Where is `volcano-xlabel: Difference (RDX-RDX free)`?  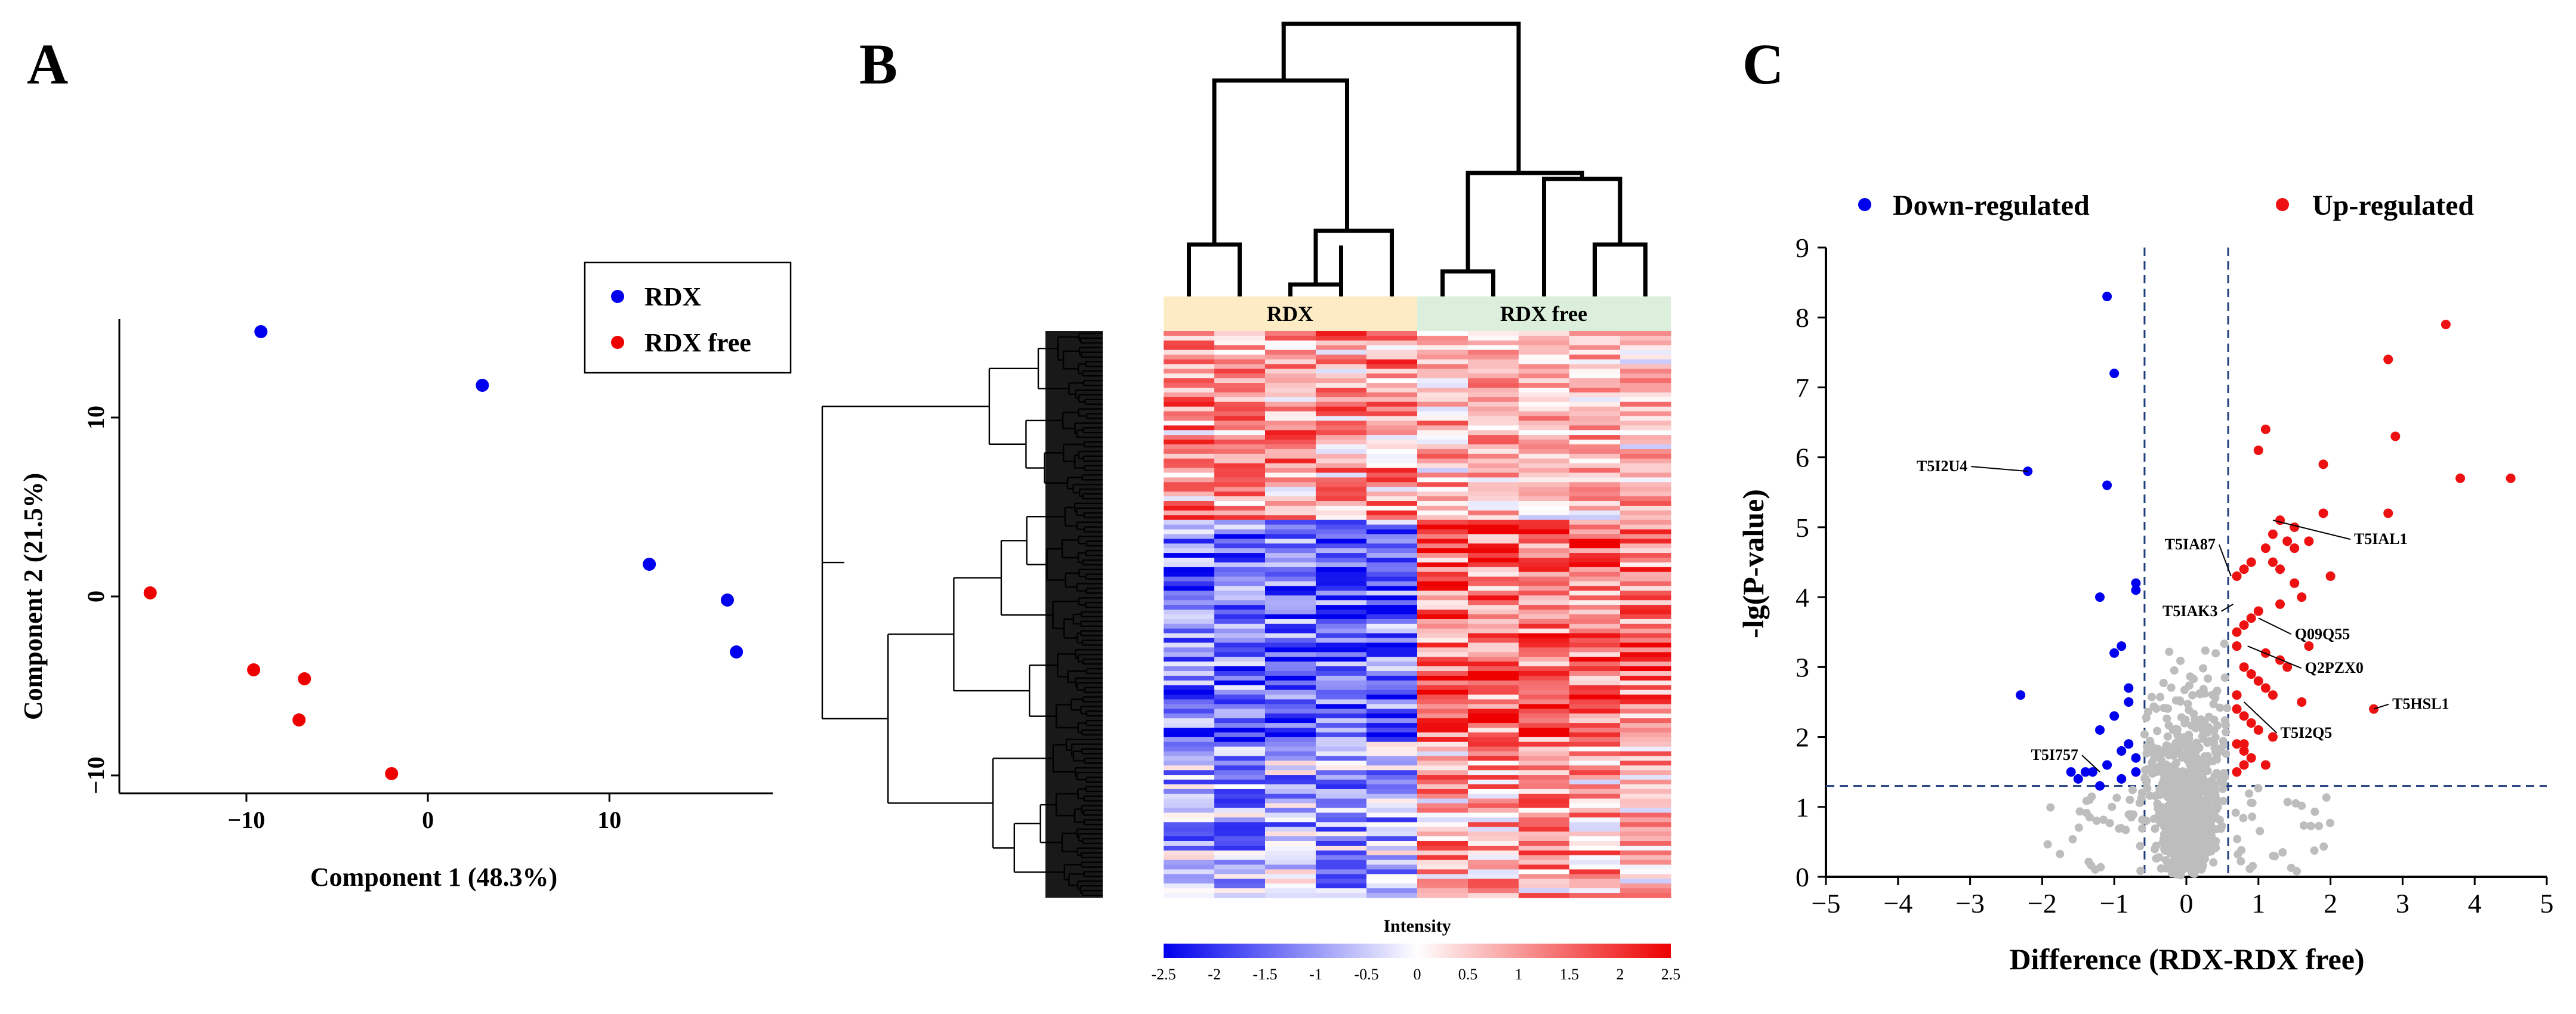 volcano-xlabel: Difference (RDX-RDX free) is located at coordinates (2186, 959).